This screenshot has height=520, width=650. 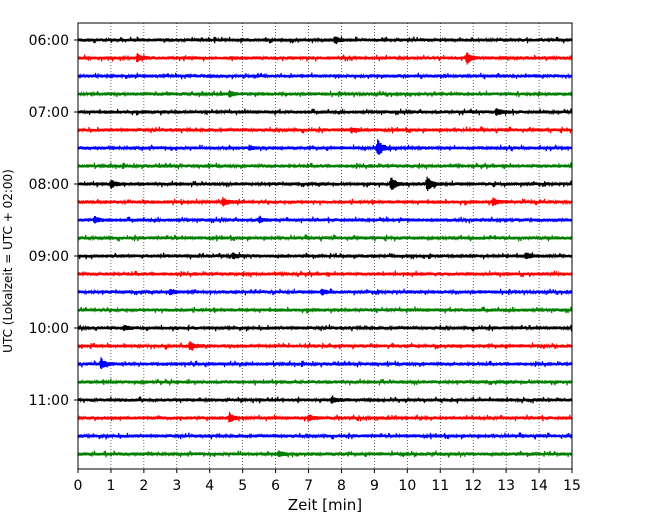 What do you see at coordinates (110, 486) in the screenshot?
I see `x-tick-label: 1` at bounding box center [110, 486].